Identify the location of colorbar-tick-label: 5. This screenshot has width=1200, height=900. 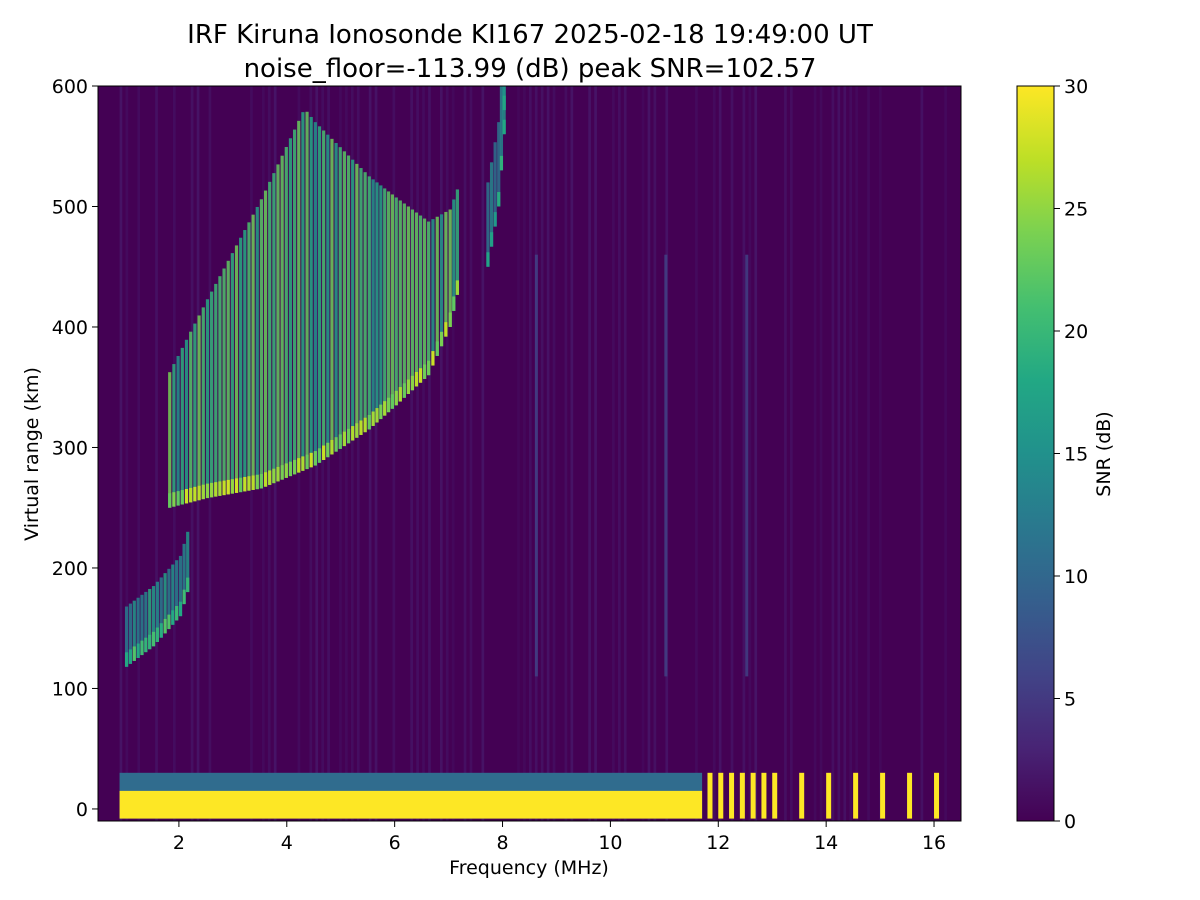
(1070, 700).